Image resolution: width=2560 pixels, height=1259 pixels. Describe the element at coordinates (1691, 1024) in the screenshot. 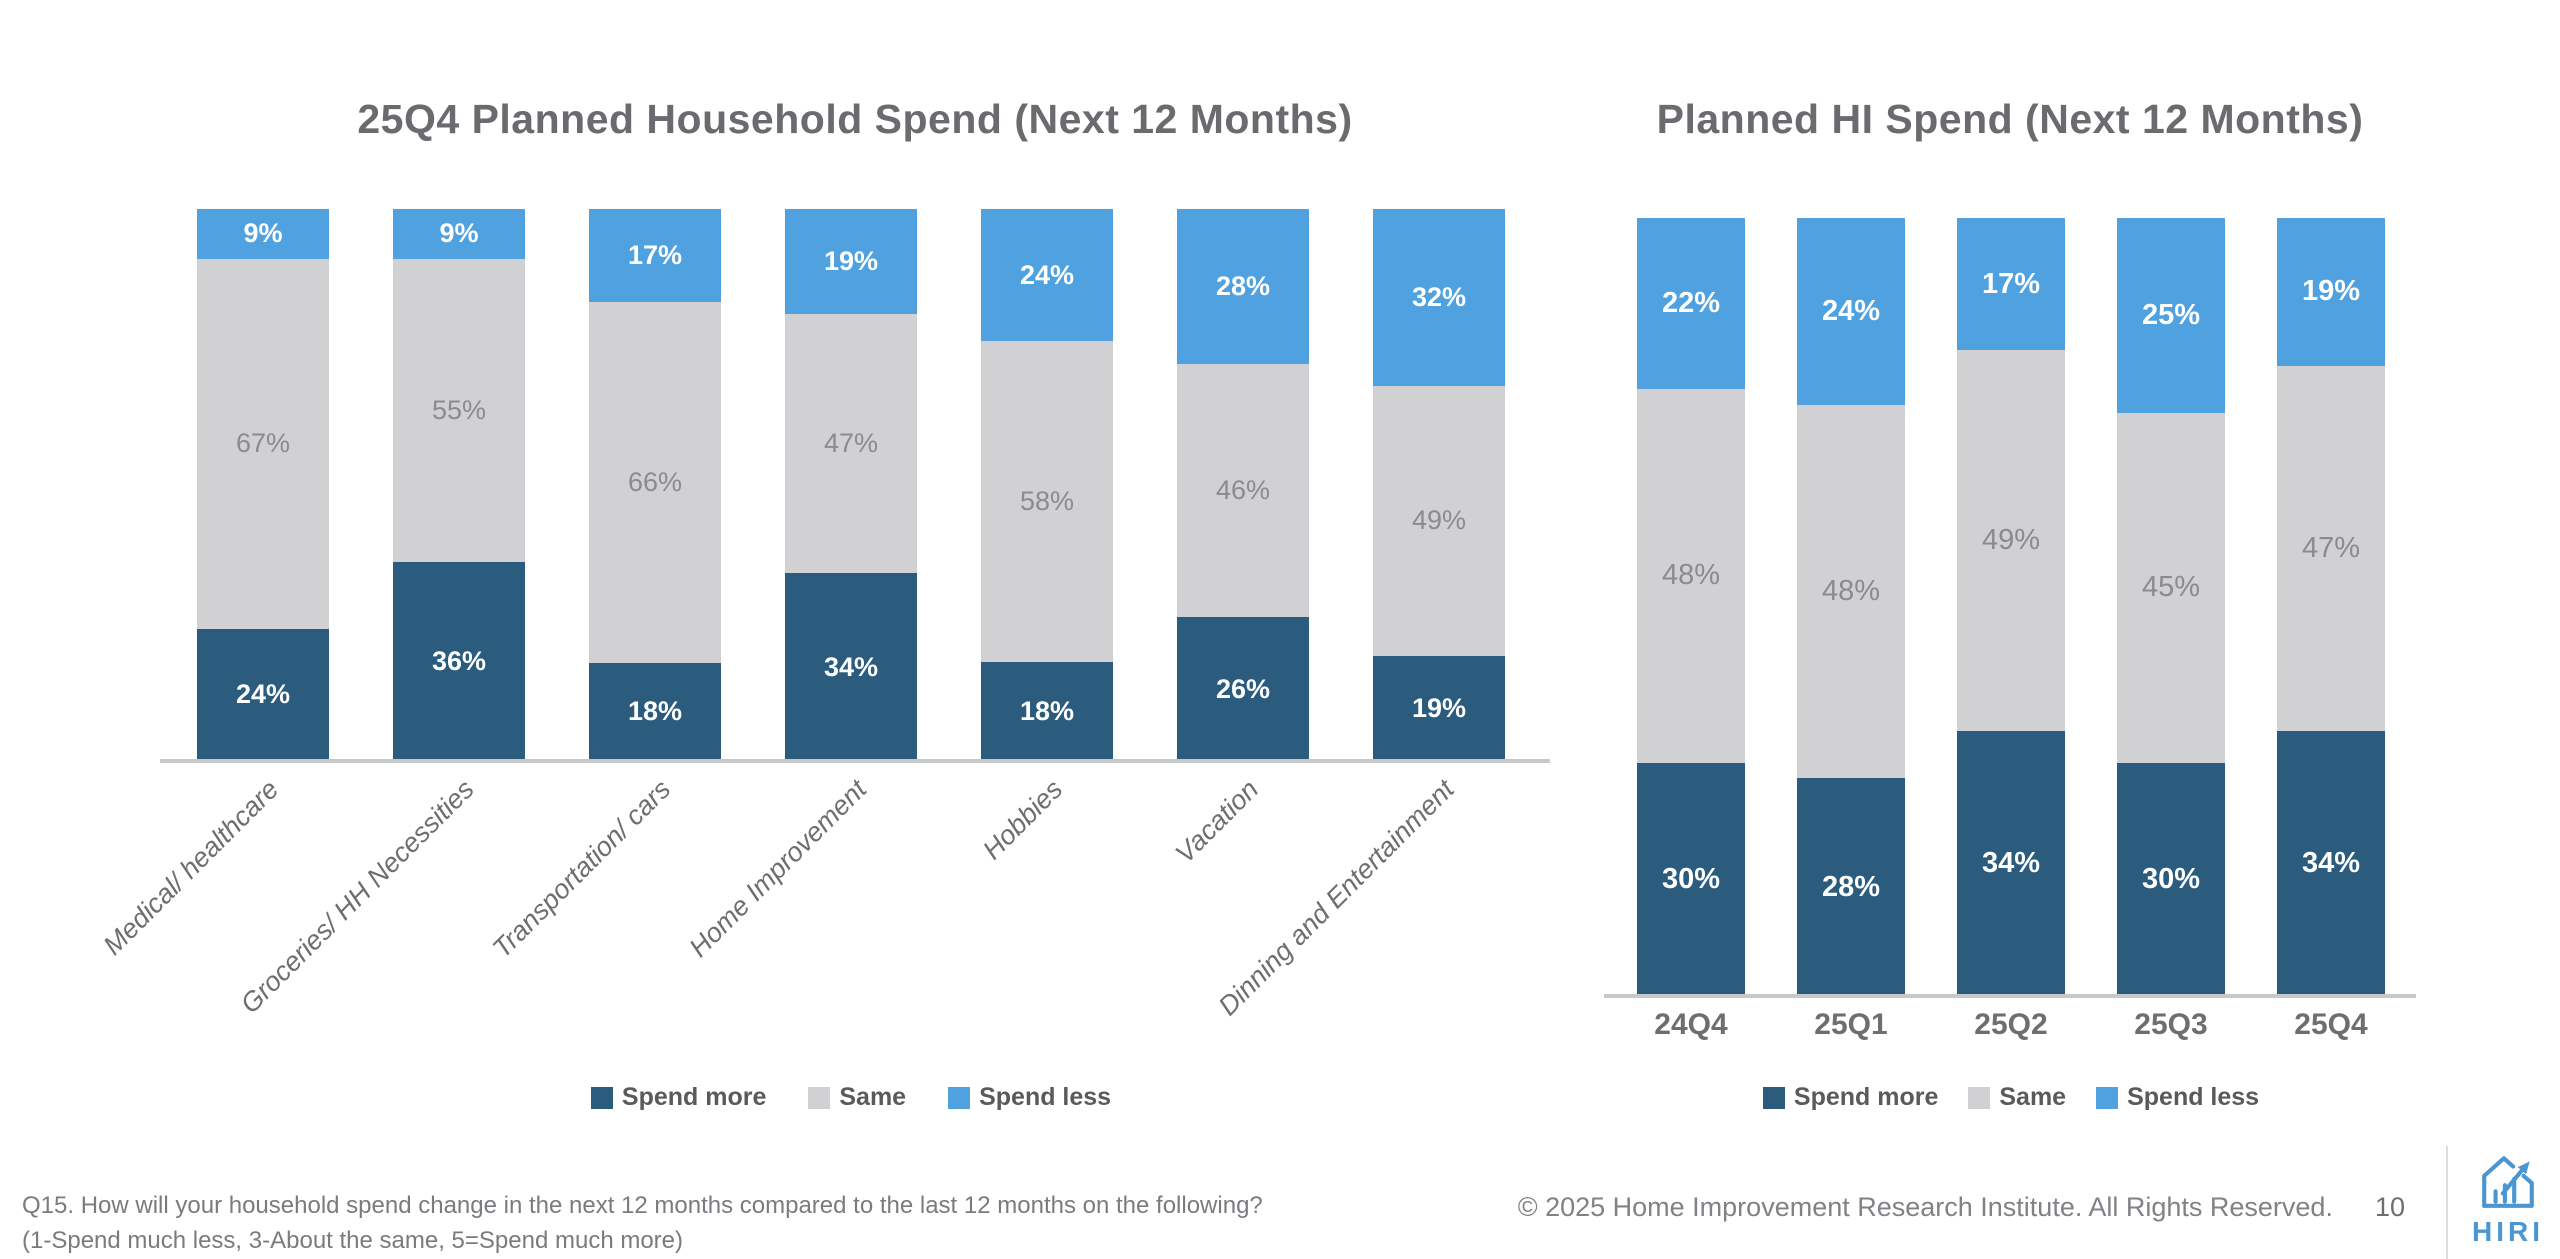

I see `category-label: 24Q4` at that location.